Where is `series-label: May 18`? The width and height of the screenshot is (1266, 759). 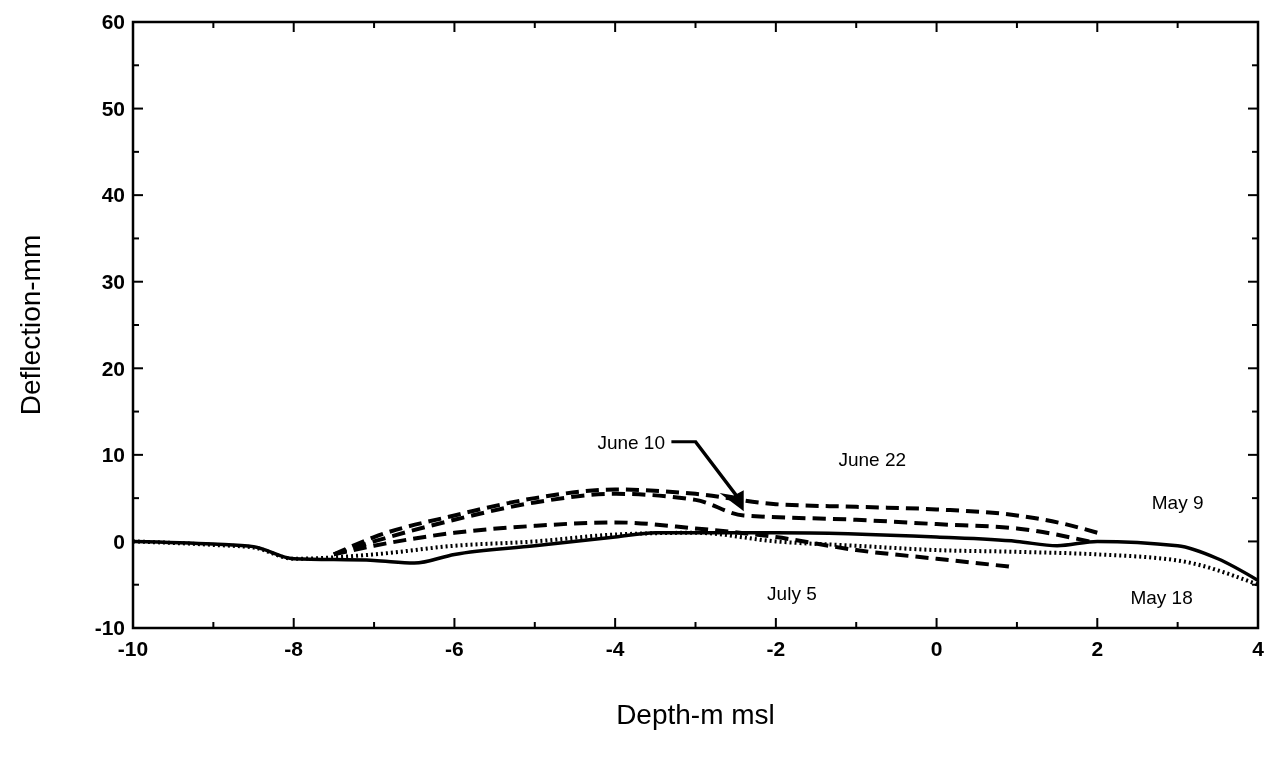
series-label: May 18 is located at coordinates (1161, 598).